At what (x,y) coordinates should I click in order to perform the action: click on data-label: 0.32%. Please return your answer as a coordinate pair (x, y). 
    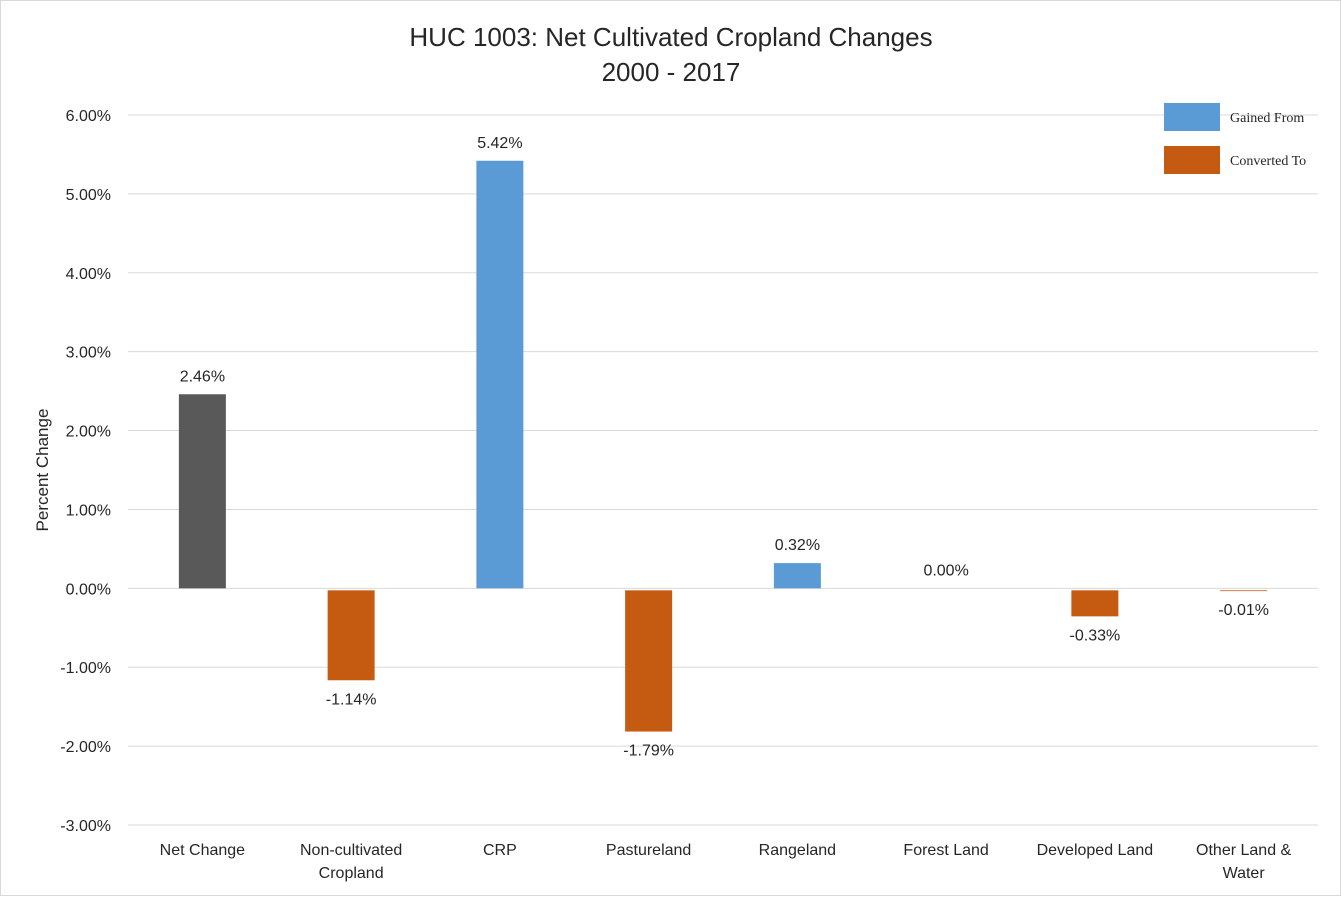
    Looking at the image, I should click on (797, 545).